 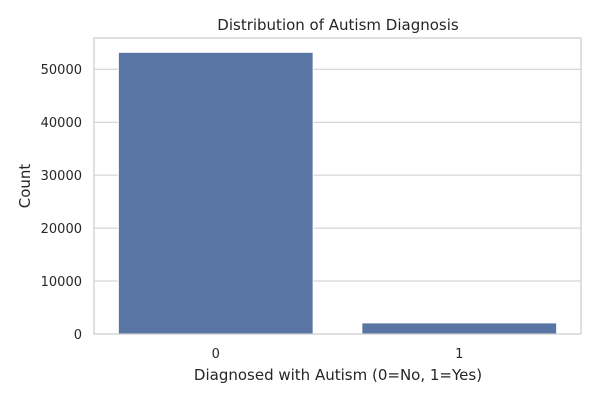 I want to click on y-tick-label: 20000, so click(x=61, y=229).